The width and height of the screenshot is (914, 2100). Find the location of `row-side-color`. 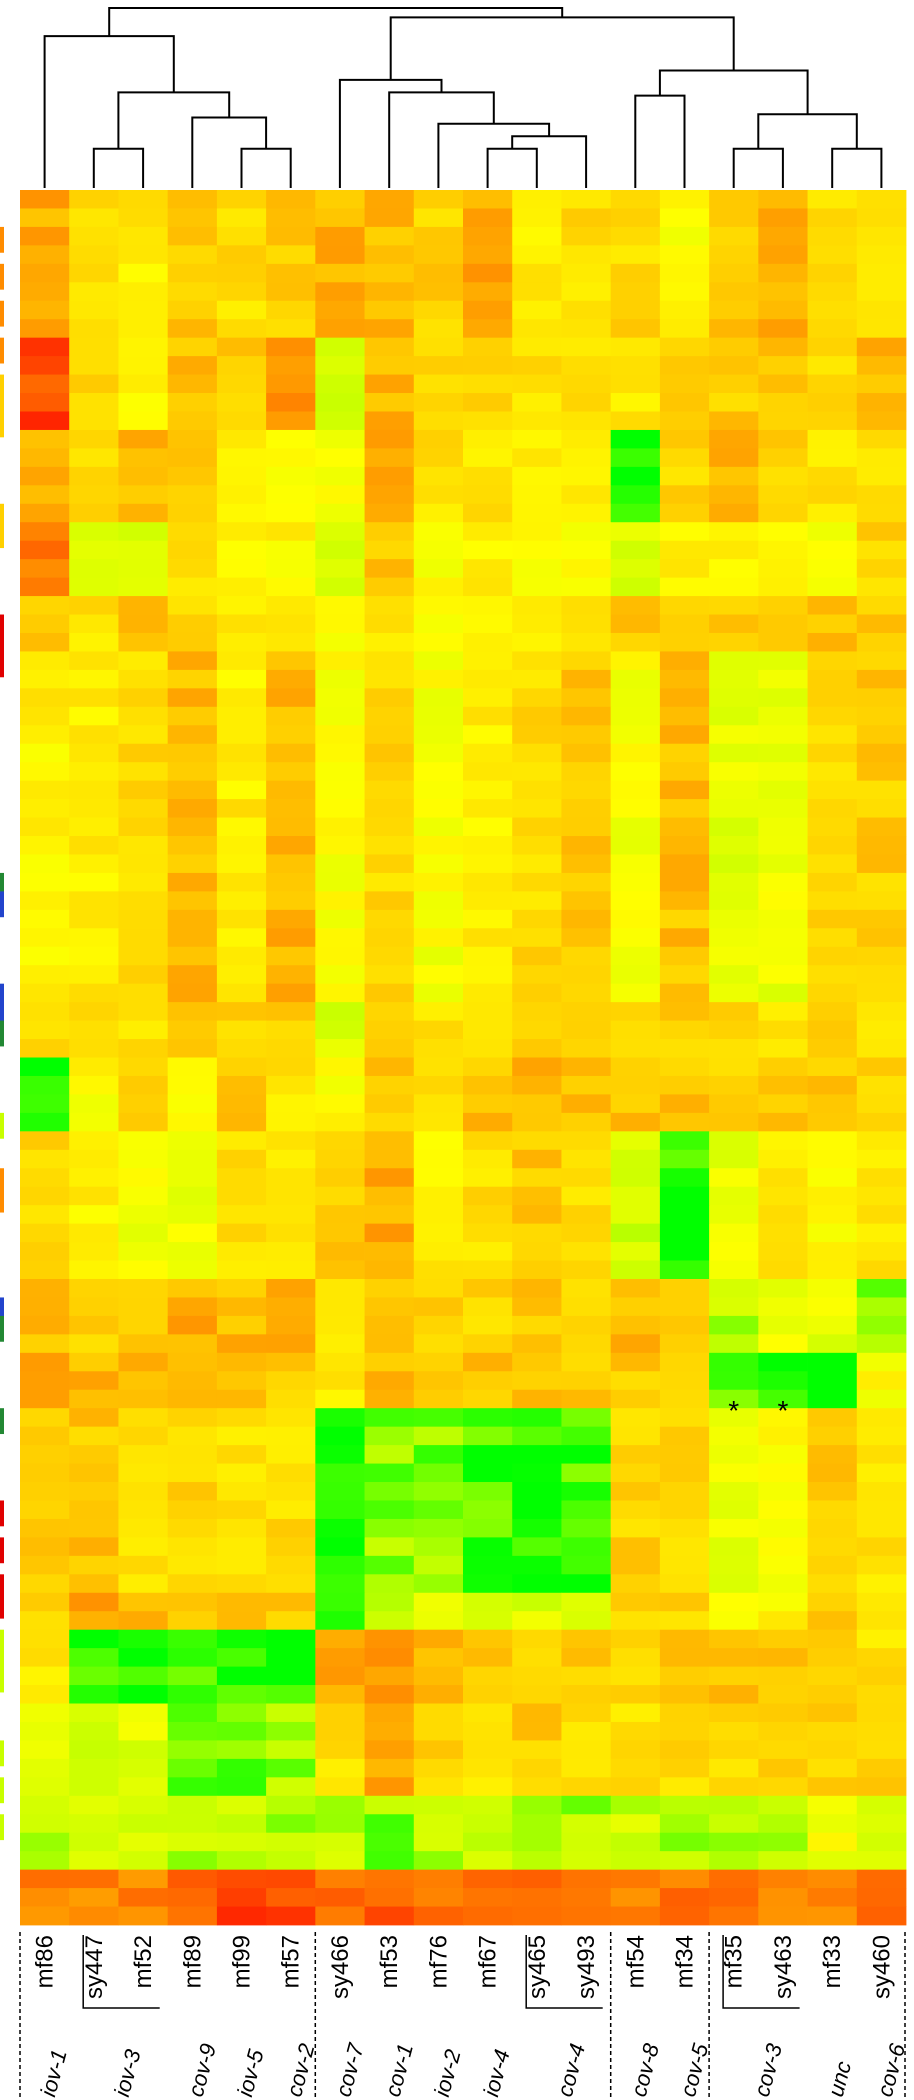

row-side-color is located at coordinates (2, 627).